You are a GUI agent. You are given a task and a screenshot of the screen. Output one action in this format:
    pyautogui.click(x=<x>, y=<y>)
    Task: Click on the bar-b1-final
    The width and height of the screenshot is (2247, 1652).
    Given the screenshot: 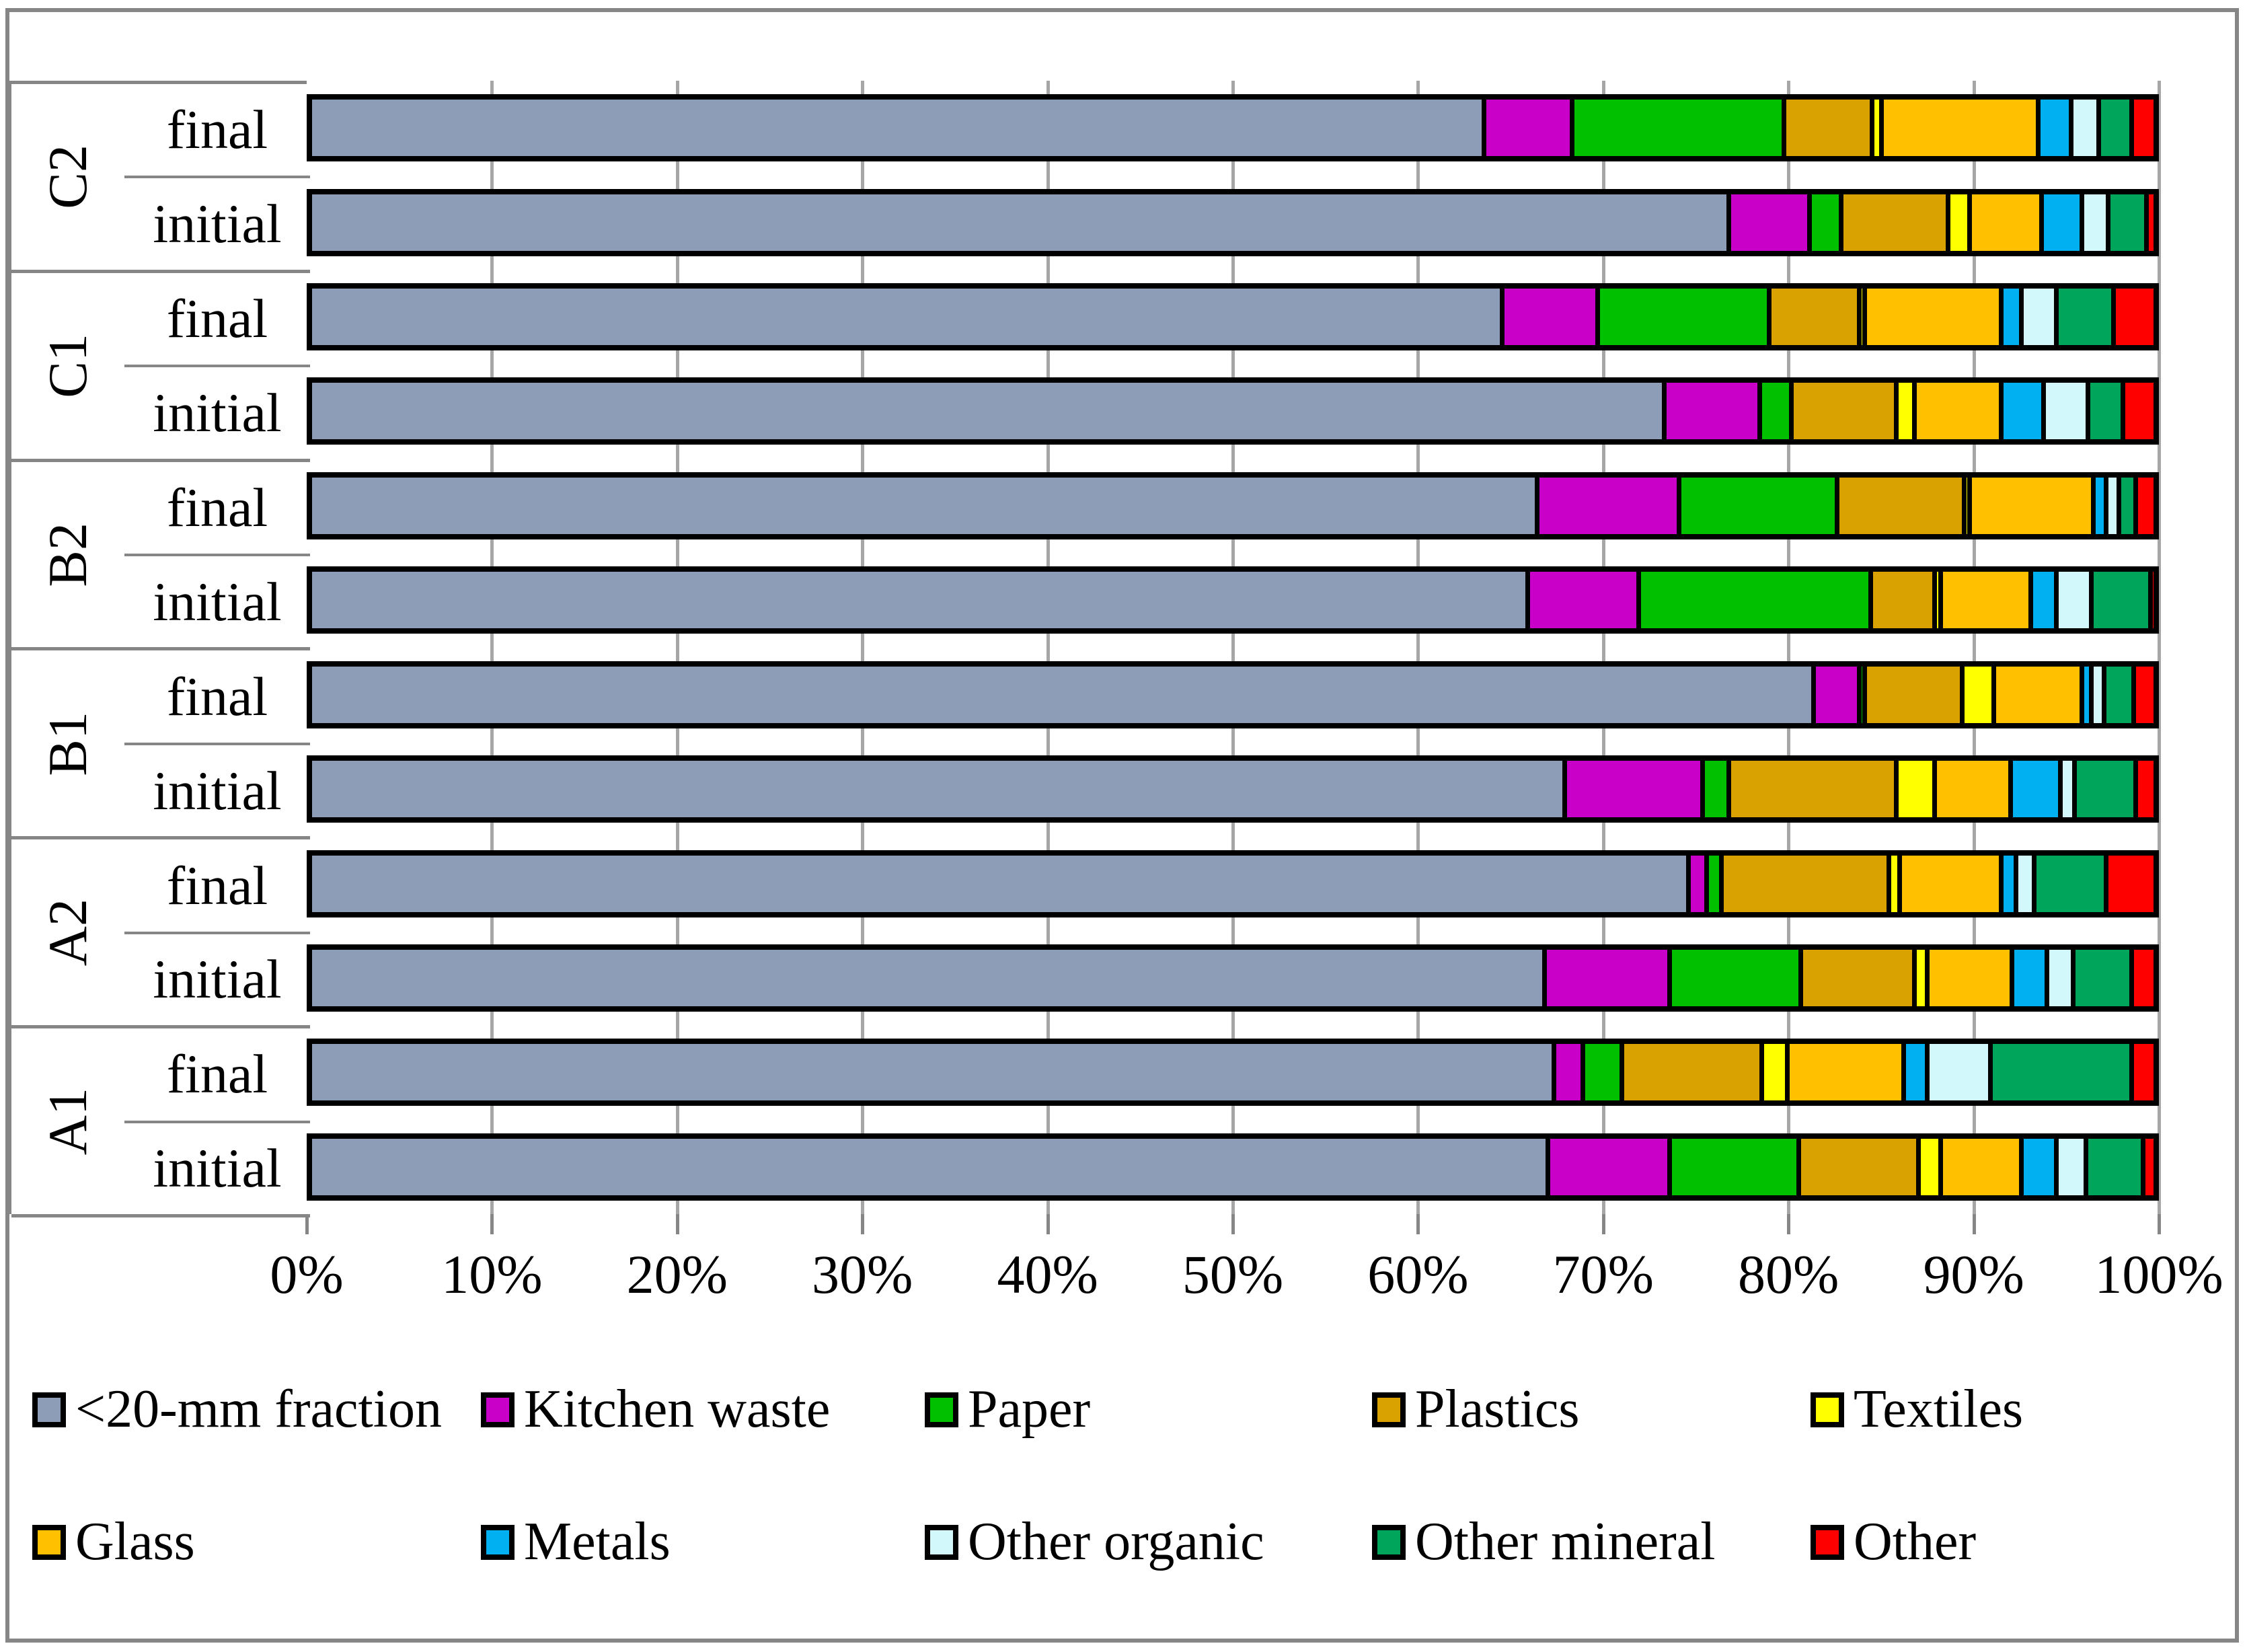 What is the action you would take?
    pyautogui.click(x=1233, y=694)
    